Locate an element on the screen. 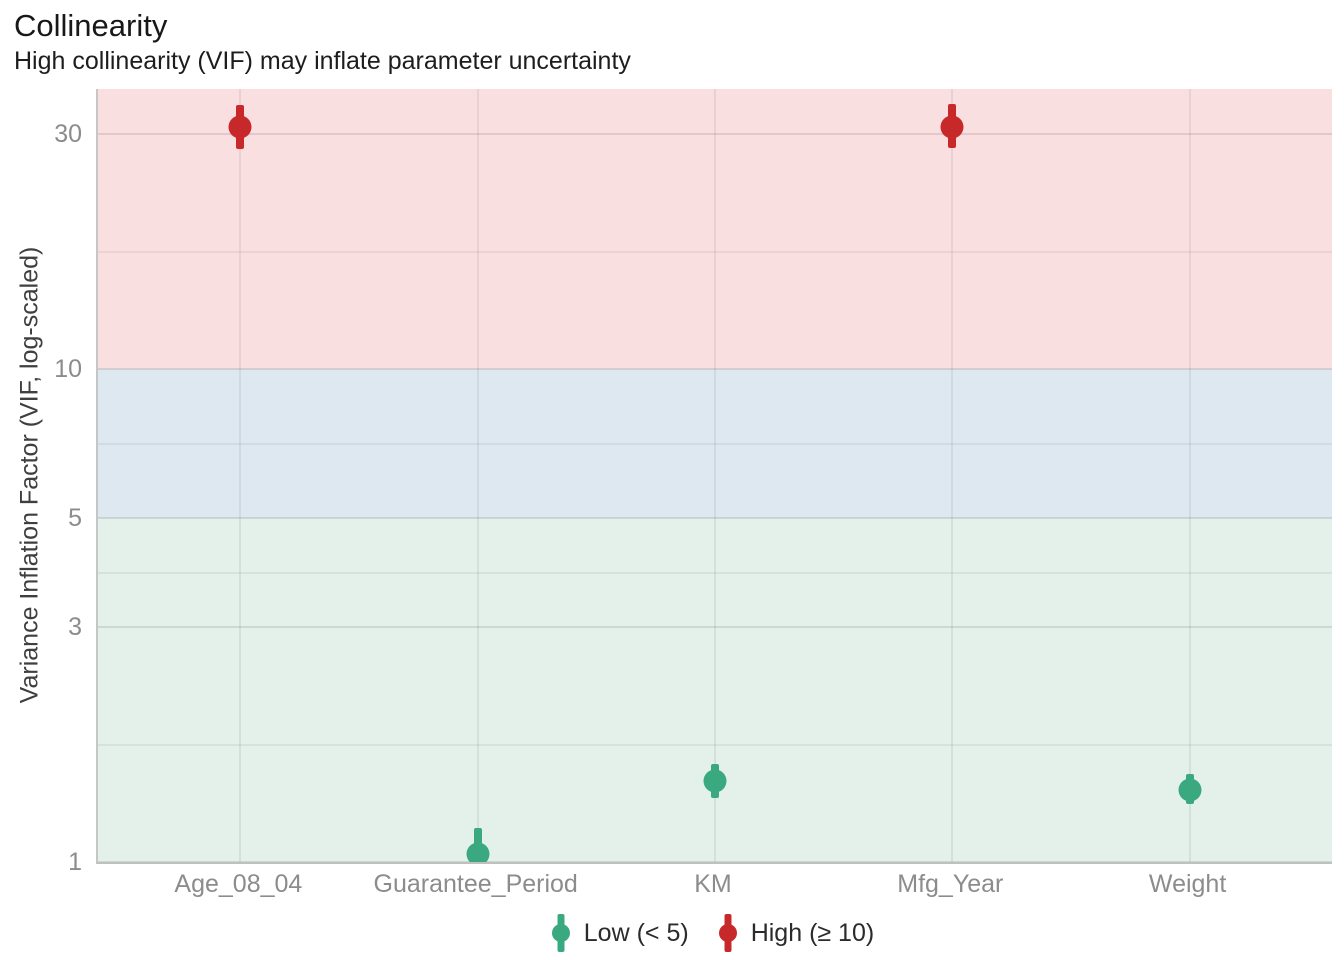 This screenshot has width=1344, height=960. x-category-label: Age_08_04 is located at coordinates (238, 884).